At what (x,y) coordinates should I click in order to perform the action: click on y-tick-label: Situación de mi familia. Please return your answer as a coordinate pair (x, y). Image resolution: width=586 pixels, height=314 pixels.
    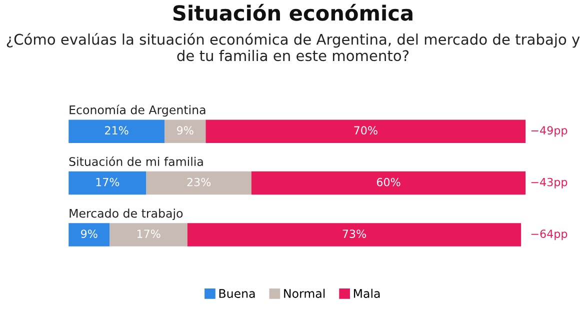
    Looking at the image, I should click on (136, 161).